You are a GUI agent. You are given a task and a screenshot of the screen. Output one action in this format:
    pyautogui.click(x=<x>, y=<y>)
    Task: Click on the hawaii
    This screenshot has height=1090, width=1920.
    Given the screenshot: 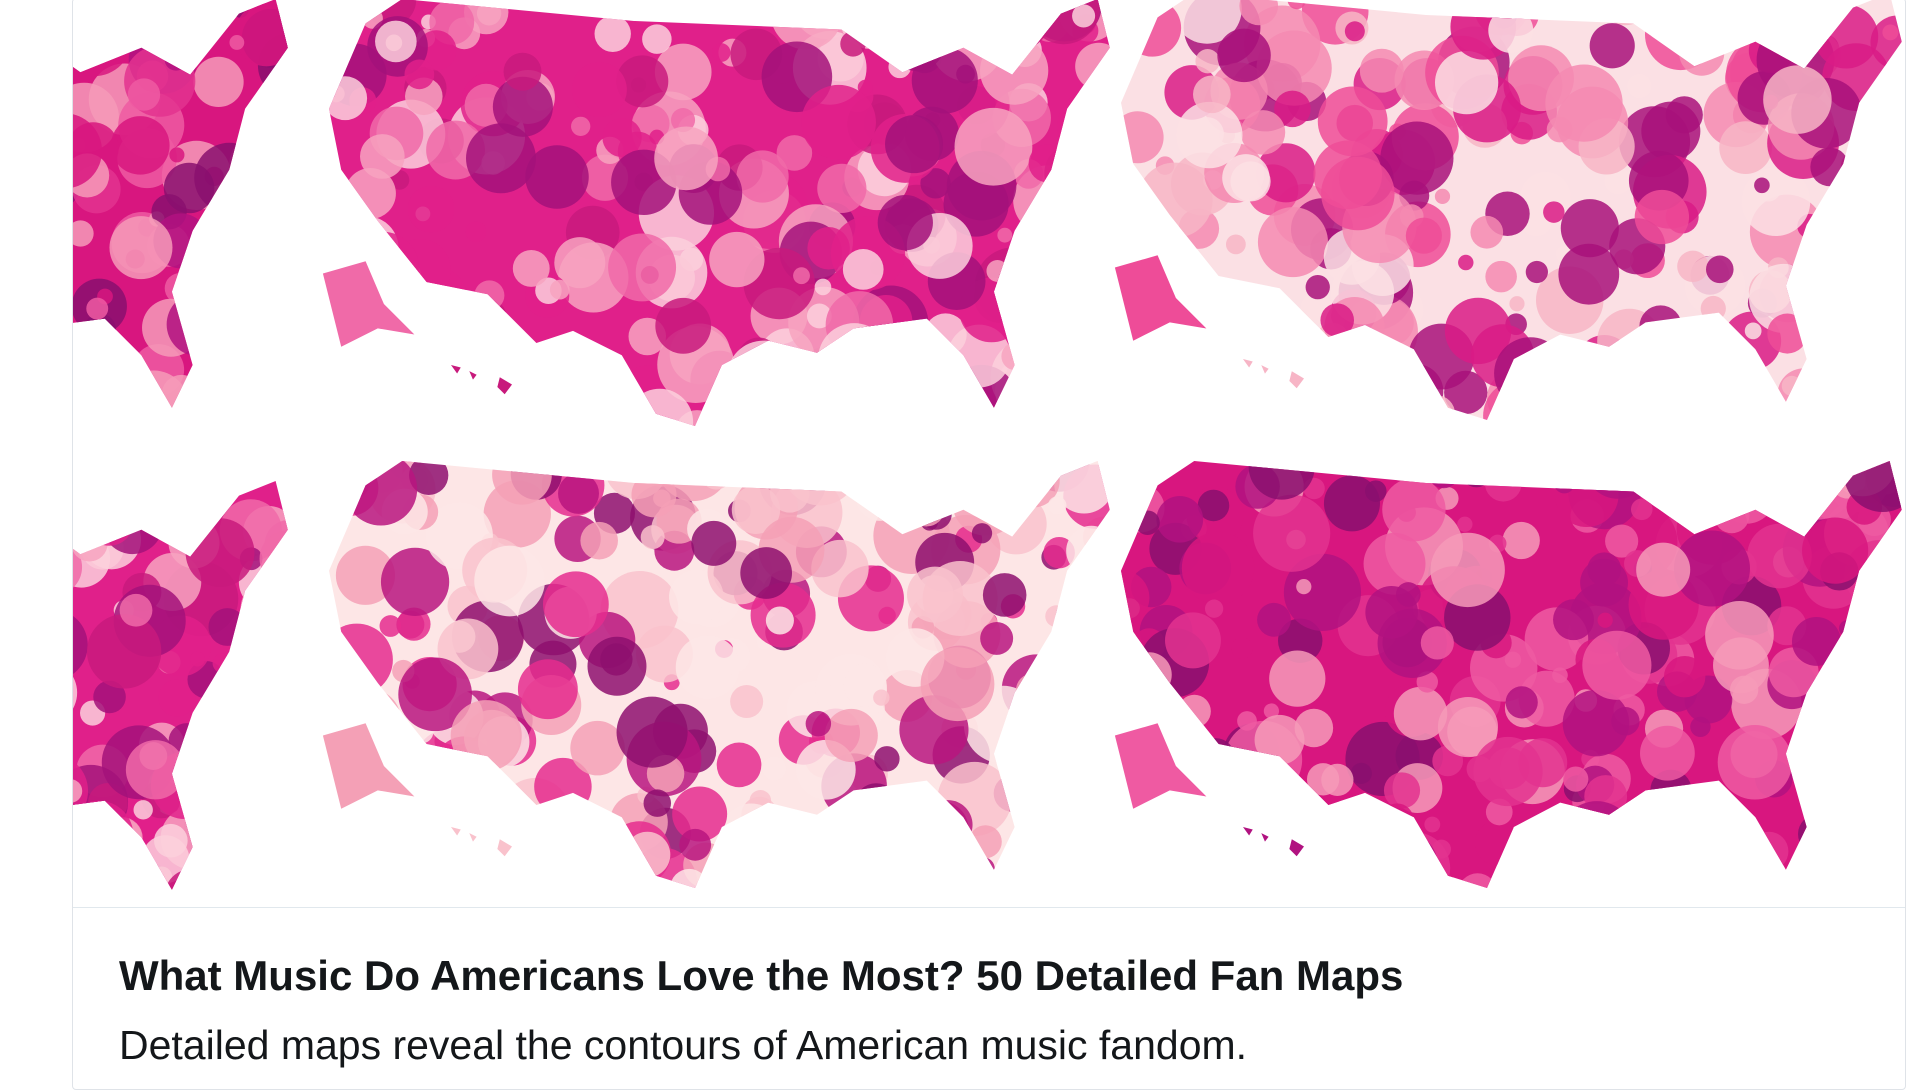 What is the action you would take?
    pyautogui.click(x=481, y=841)
    